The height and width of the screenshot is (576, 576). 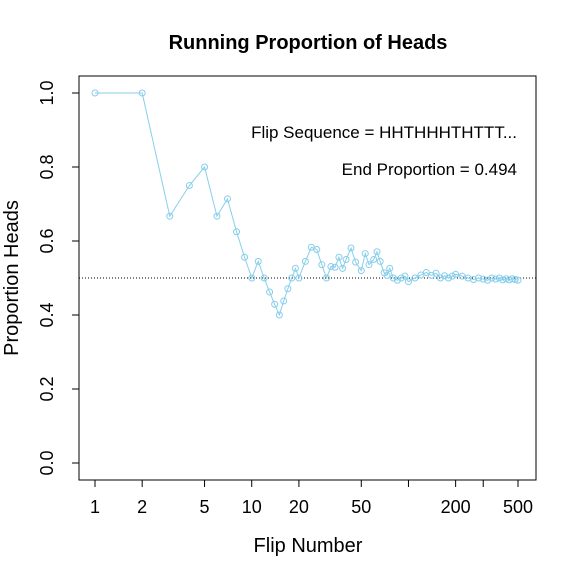 What do you see at coordinates (299, 507) in the screenshot?
I see `x-tick-label: 20` at bounding box center [299, 507].